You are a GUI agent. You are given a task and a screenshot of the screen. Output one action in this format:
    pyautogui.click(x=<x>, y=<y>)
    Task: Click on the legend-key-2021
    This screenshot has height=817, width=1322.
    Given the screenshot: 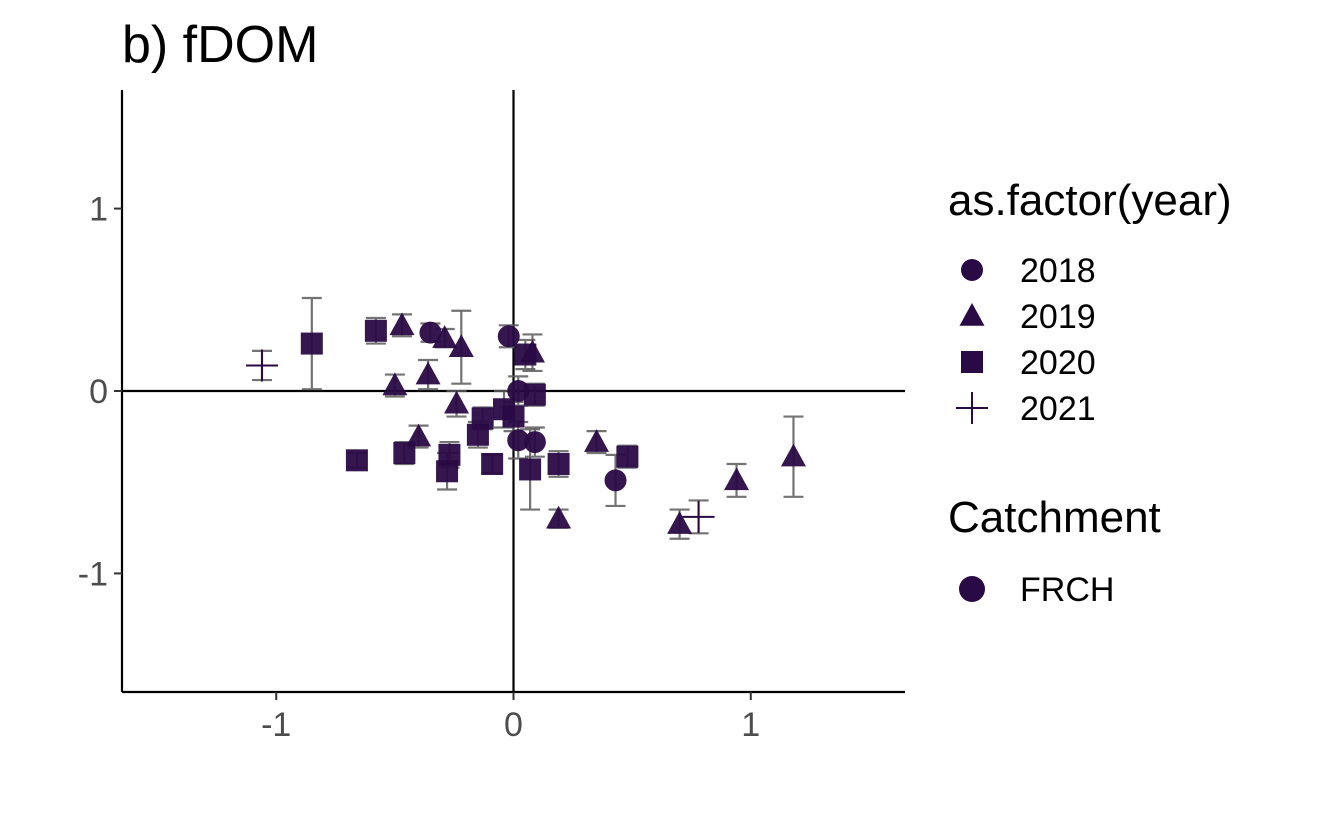 What is the action you would take?
    pyautogui.click(x=972, y=408)
    